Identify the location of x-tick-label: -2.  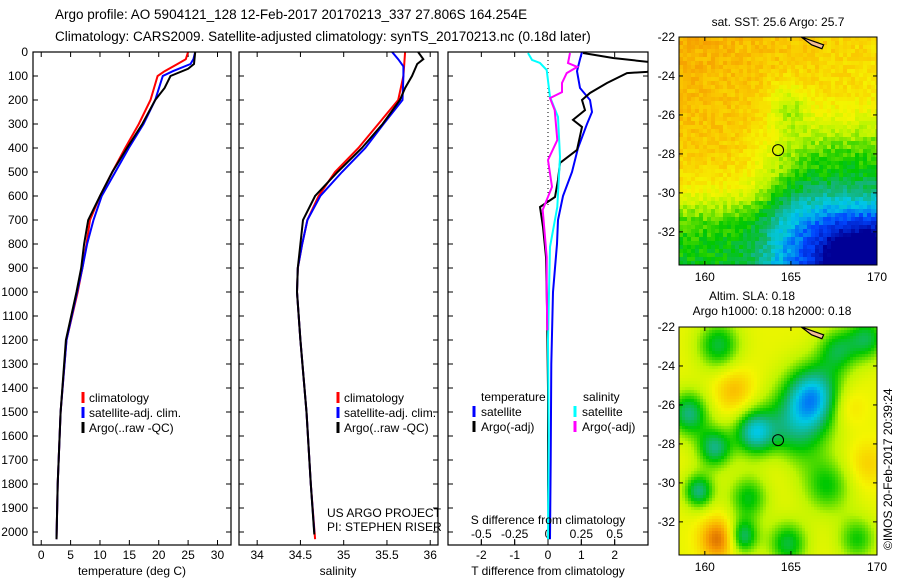
(481, 555).